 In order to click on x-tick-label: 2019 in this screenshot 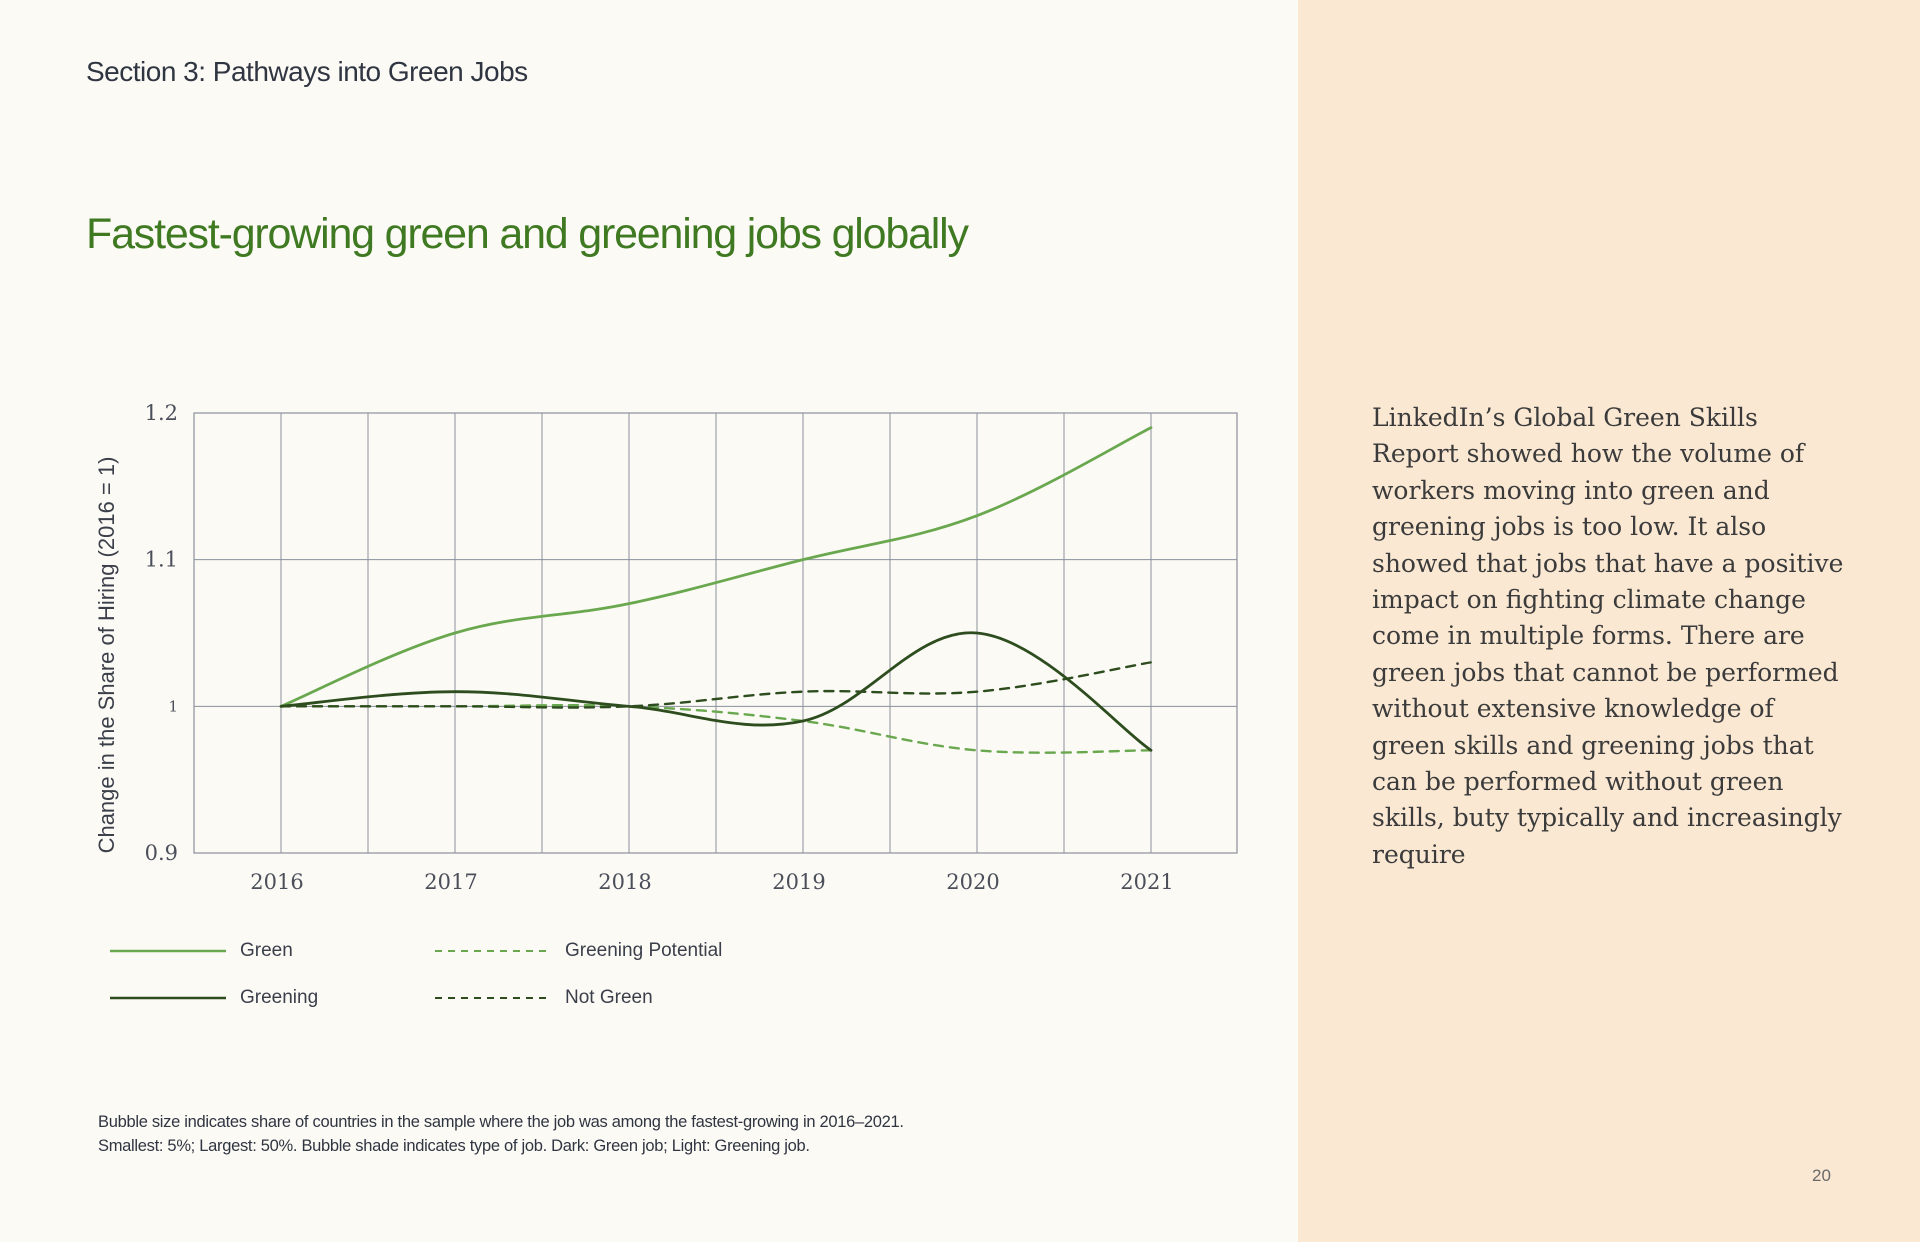, I will do `click(798, 882)`.